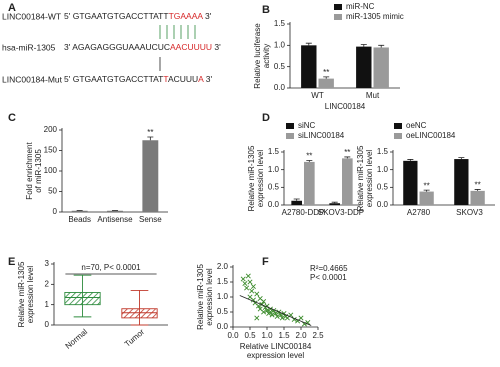  What do you see at coordinates (276, 355) in the screenshot?
I see `x-axis-label: expression level` at bounding box center [276, 355].